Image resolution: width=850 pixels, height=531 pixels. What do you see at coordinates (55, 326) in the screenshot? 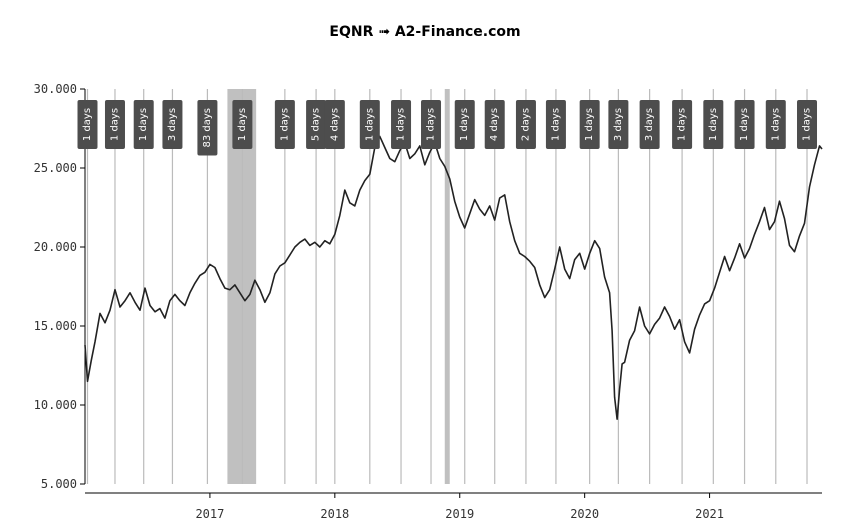
I see `y-tick-label: 15.000` at bounding box center [55, 326].